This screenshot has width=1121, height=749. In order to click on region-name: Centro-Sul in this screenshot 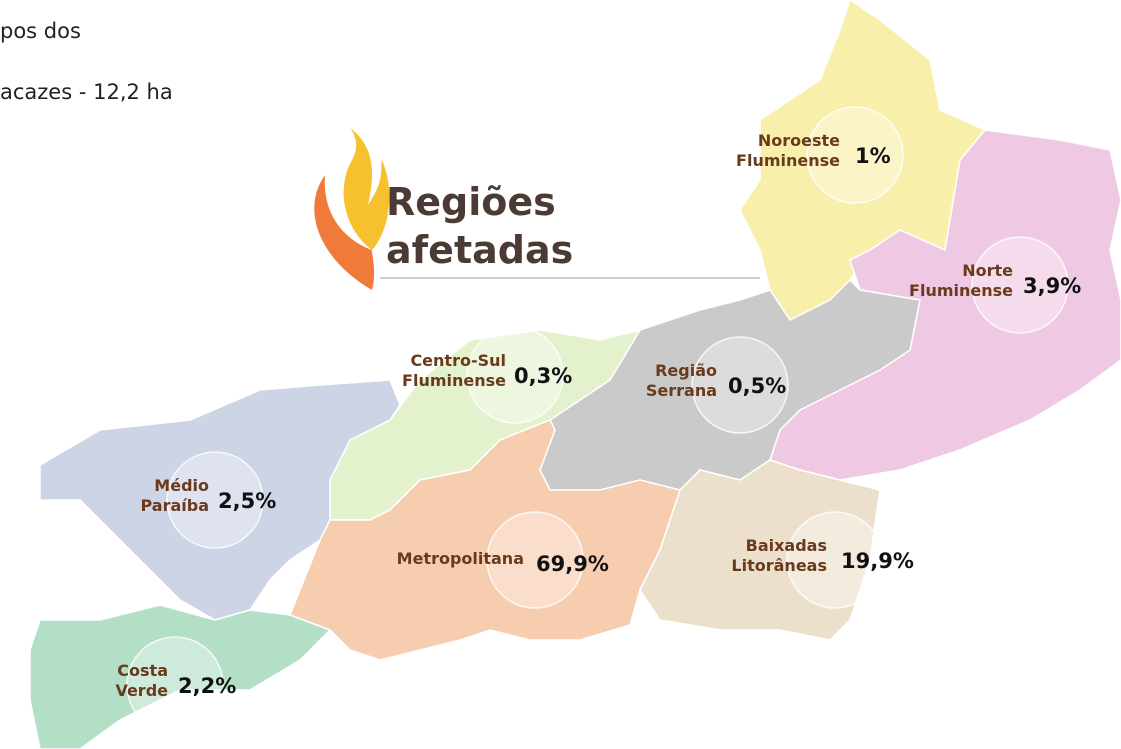, I will do `click(458, 360)`.